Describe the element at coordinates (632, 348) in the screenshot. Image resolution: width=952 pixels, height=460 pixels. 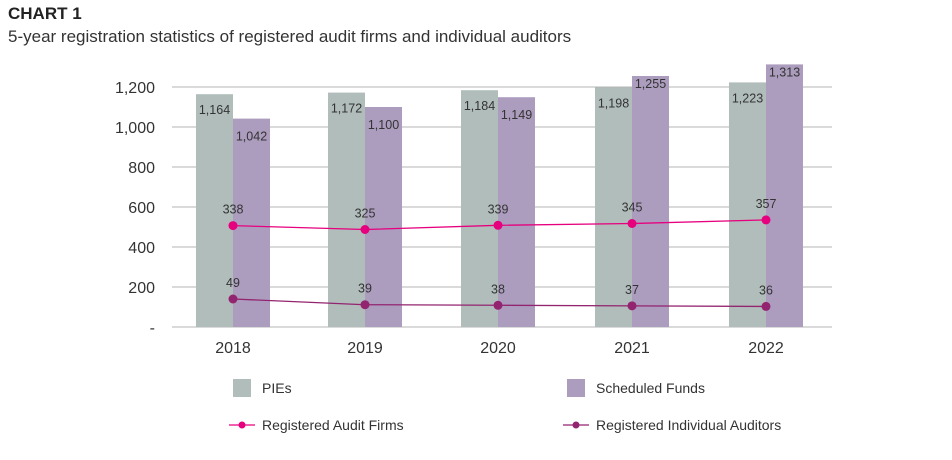
I see `x-tick-label: 2021` at that location.